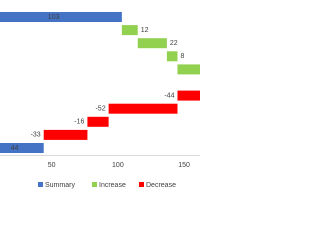 The height and width of the screenshot is (240, 320). What do you see at coordinates (182, 56) in the screenshot?
I see `data-label: 8` at bounding box center [182, 56].